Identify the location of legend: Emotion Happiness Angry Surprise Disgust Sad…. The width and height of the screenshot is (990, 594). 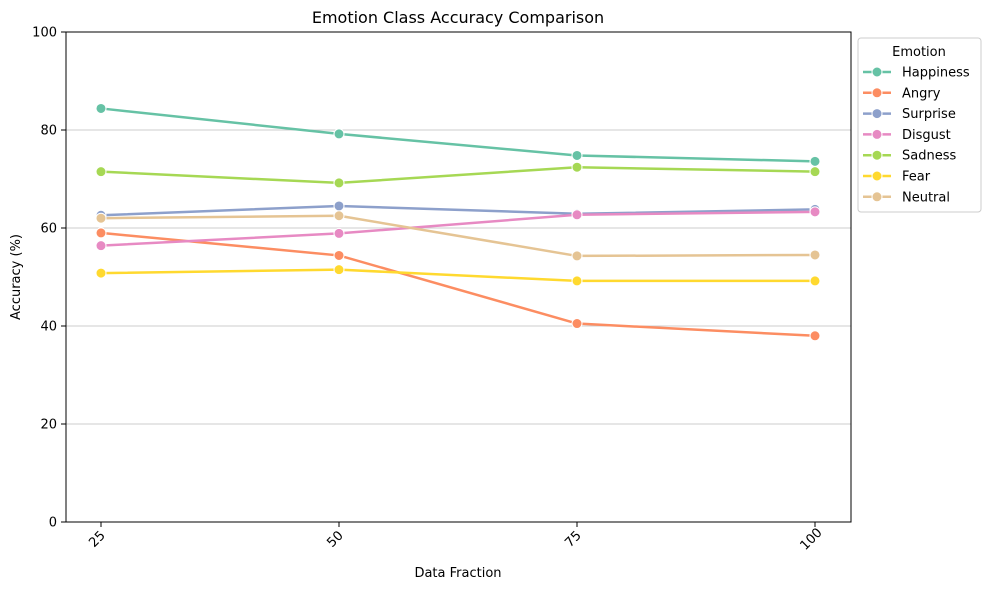
(919, 125).